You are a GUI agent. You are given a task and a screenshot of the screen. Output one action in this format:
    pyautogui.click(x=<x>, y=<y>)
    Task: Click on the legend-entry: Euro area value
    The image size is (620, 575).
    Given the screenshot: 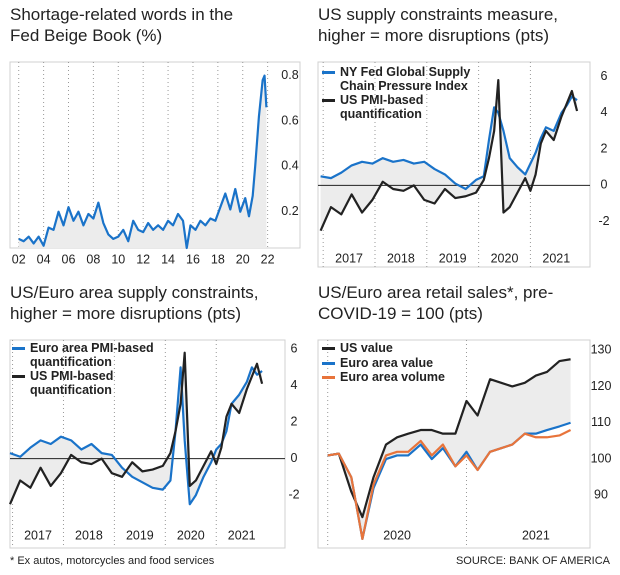 What is the action you would take?
    pyautogui.click(x=407, y=363)
    